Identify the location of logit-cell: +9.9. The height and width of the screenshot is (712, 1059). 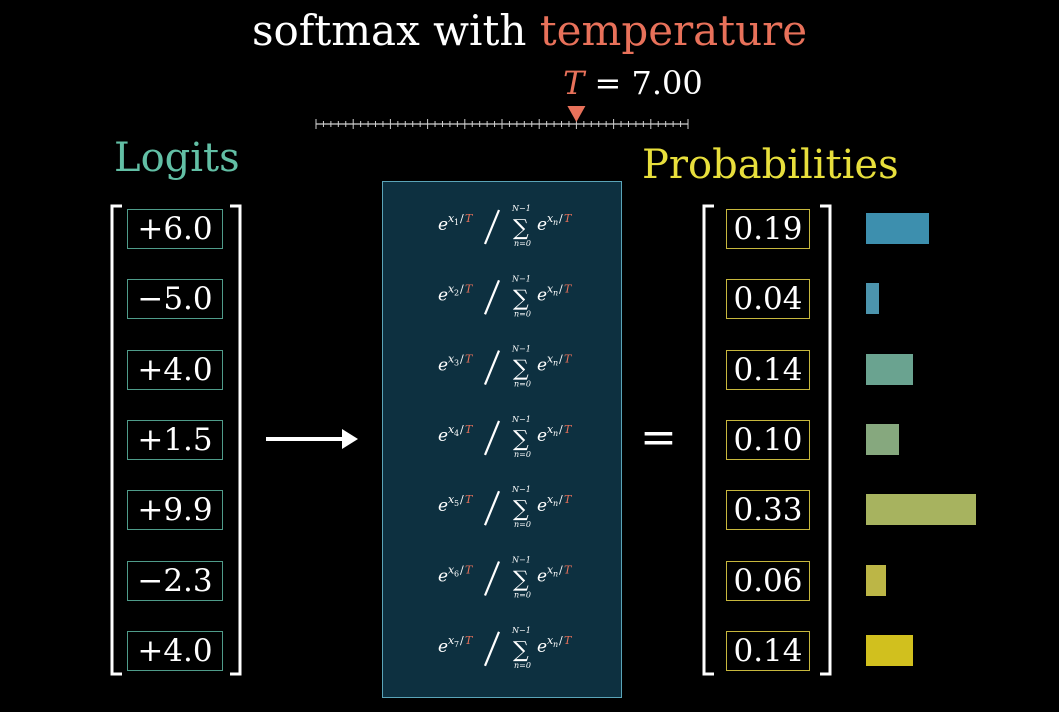
(175, 510).